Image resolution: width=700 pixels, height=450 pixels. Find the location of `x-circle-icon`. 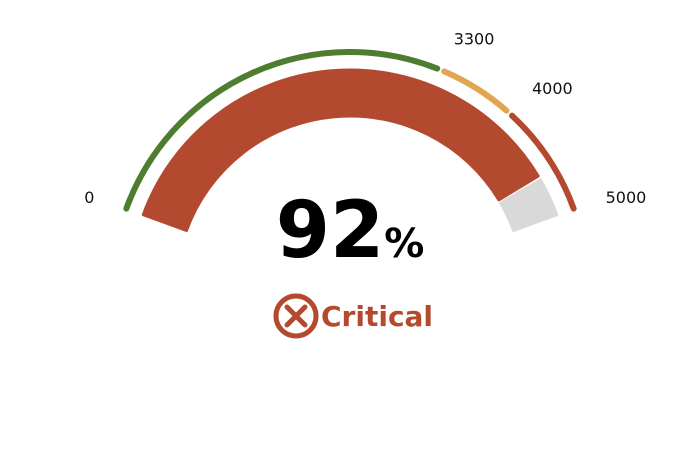

x-circle-icon is located at coordinates (296, 316).